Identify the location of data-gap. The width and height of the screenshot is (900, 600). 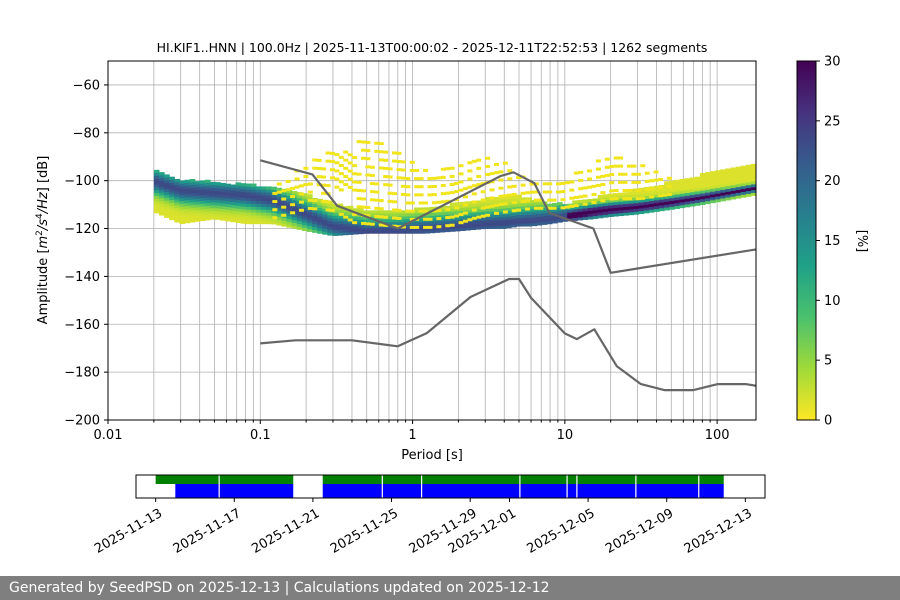
(636, 486).